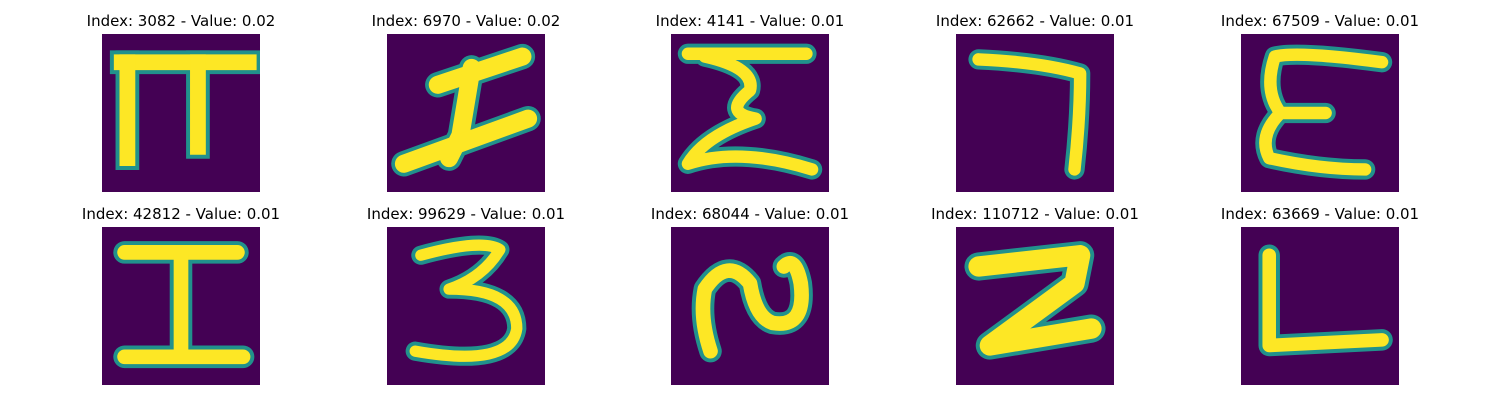 The height and width of the screenshot is (400, 1500). What do you see at coordinates (1320, 21) in the screenshot?
I see `panel-title: Index: 67509 - Value: 0.01` at bounding box center [1320, 21].